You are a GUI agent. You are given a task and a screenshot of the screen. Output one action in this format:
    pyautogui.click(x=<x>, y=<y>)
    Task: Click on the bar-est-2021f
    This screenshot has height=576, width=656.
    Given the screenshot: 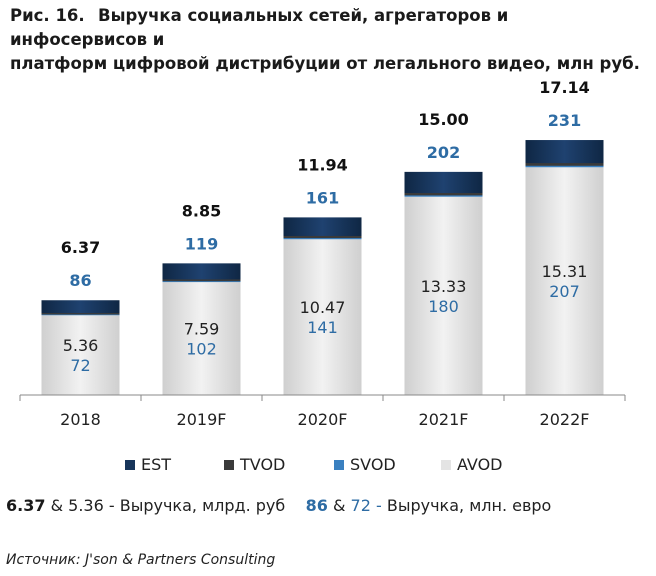 What is the action you would take?
    pyautogui.click(x=443, y=182)
    